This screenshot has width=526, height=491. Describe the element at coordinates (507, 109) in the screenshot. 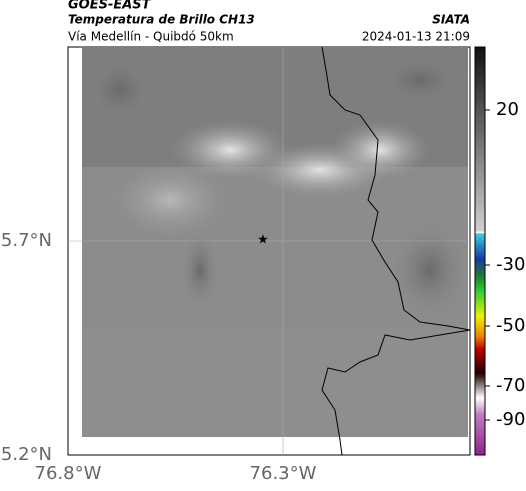

I see `colorbar-label: 20` at that location.